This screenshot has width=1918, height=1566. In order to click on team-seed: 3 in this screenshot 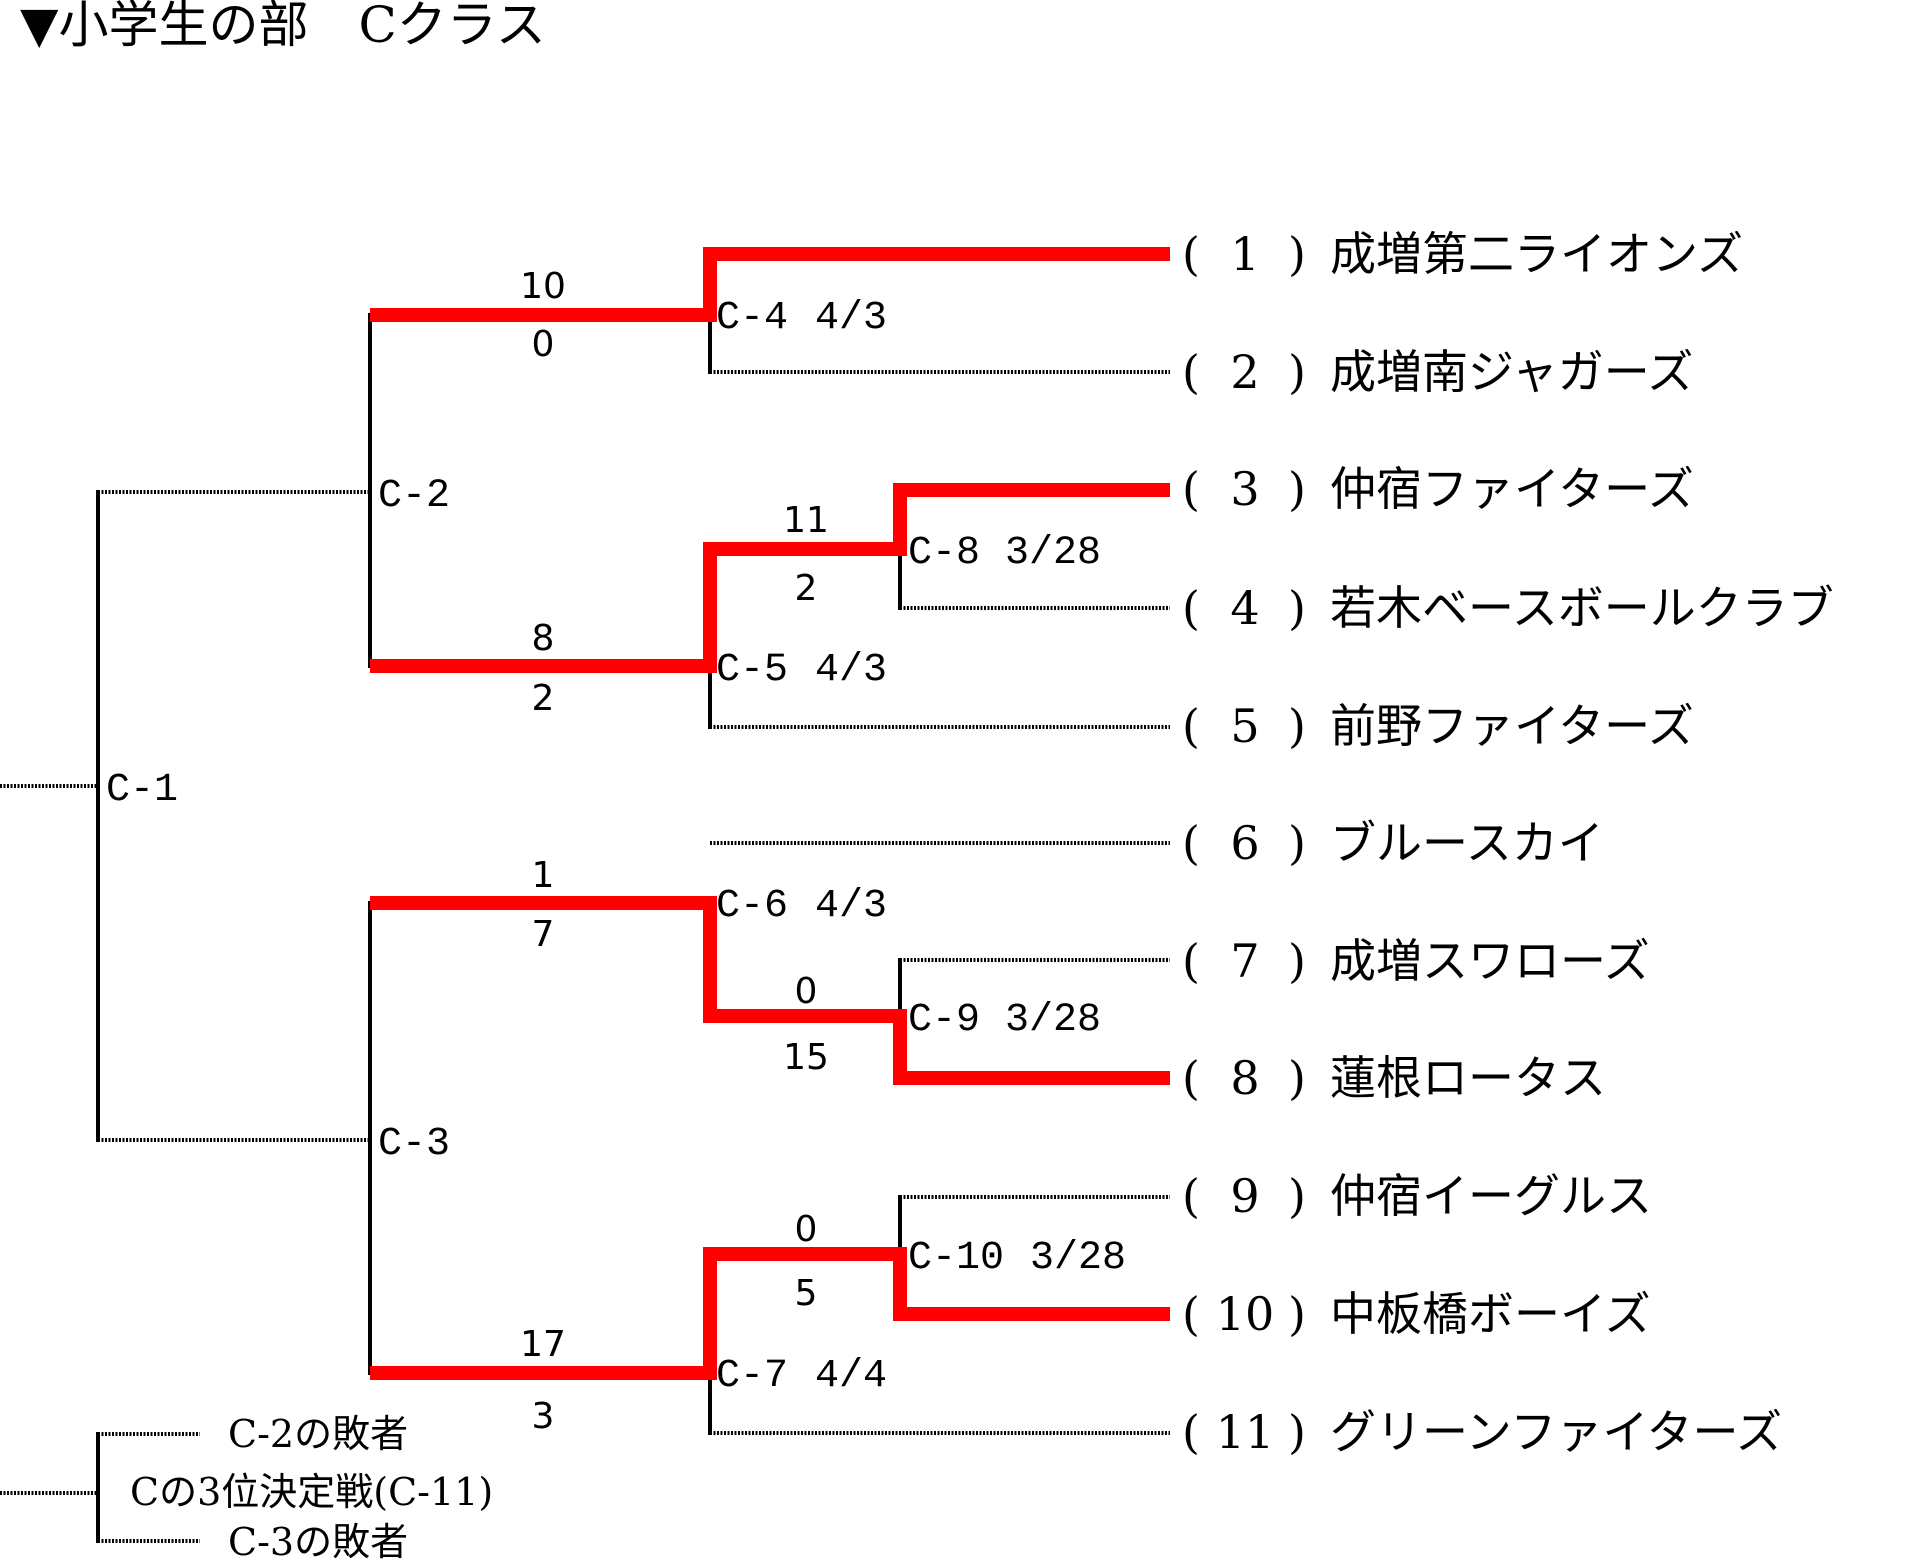, I will do `click(1244, 489)`.